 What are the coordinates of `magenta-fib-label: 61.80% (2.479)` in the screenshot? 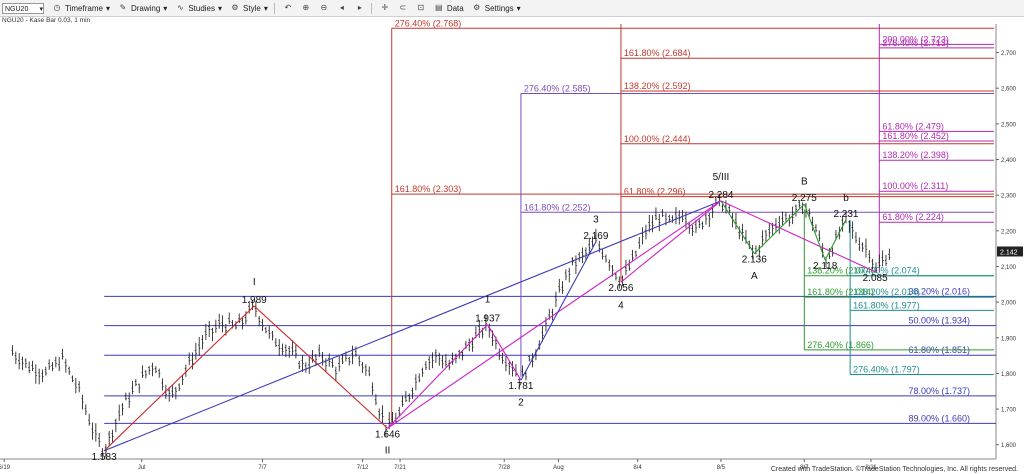 It's located at (913, 126).